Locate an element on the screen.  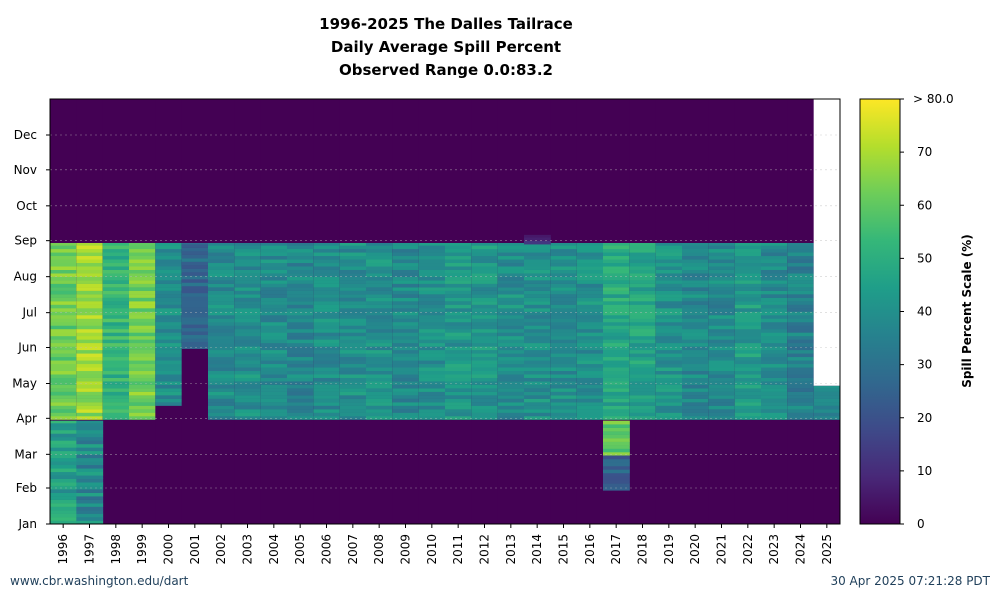
colorbar-tick-label-10: 10 is located at coordinates (924, 471).